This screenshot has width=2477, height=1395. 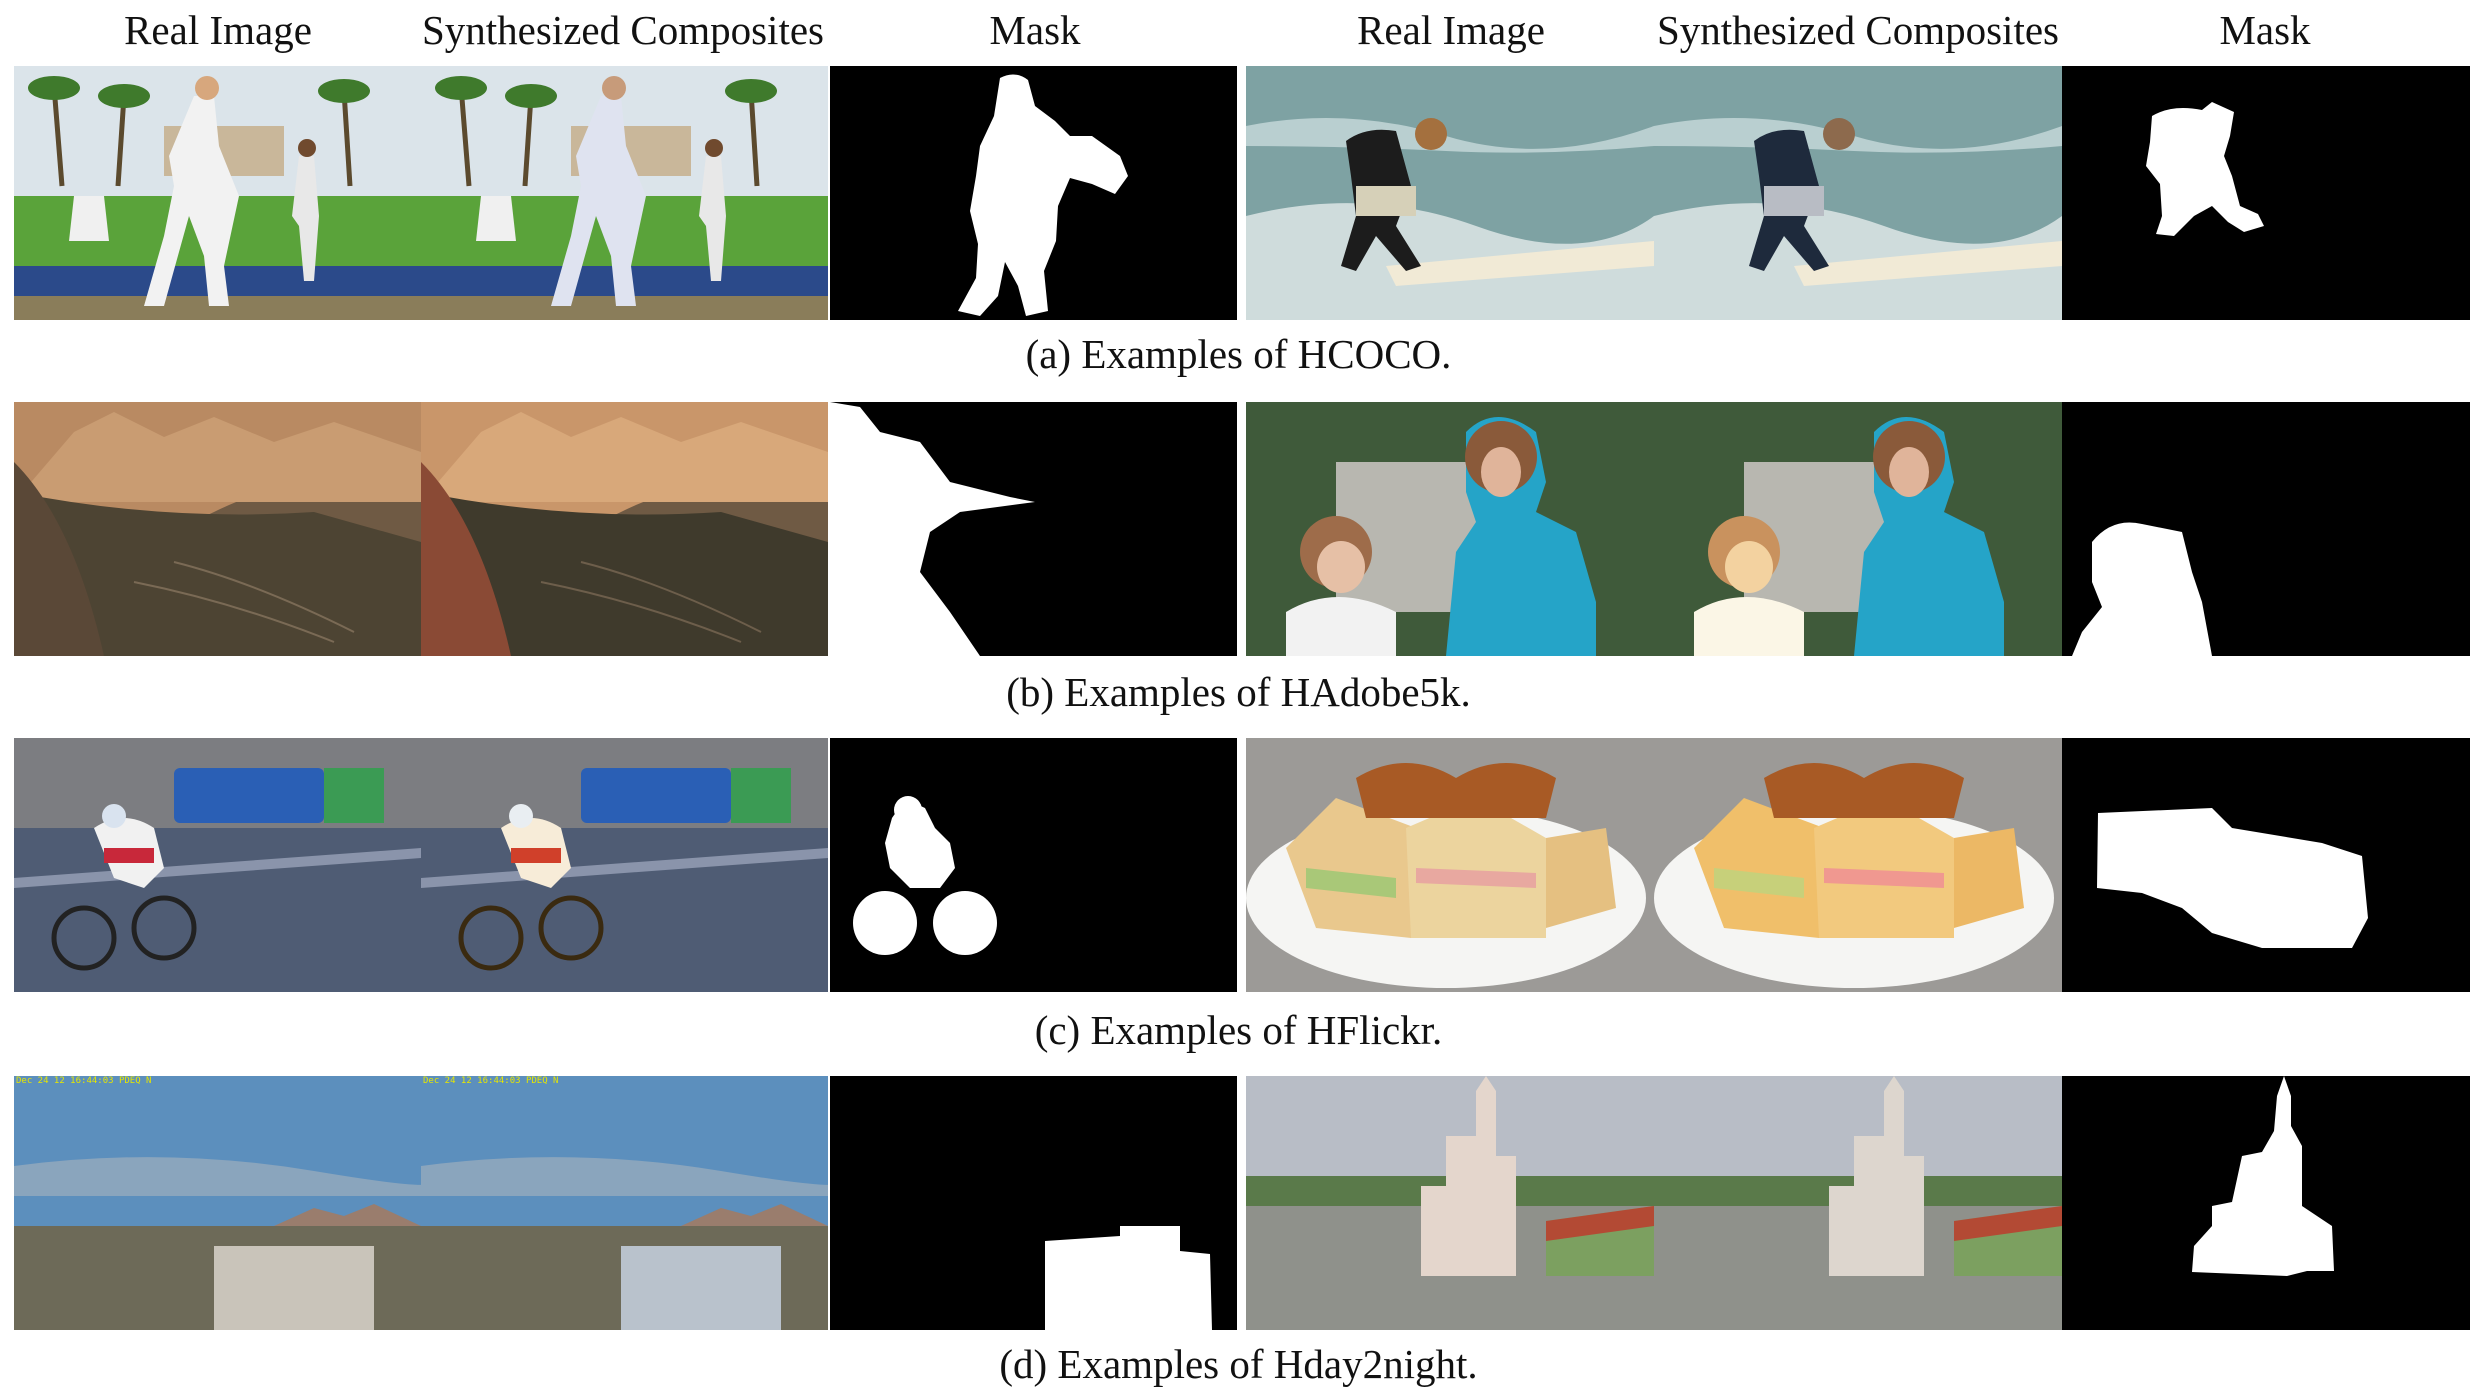 What do you see at coordinates (1451, 30) in the screenshot?
I see `header-right-real: Real Image` at bounding box center [1451, 30].